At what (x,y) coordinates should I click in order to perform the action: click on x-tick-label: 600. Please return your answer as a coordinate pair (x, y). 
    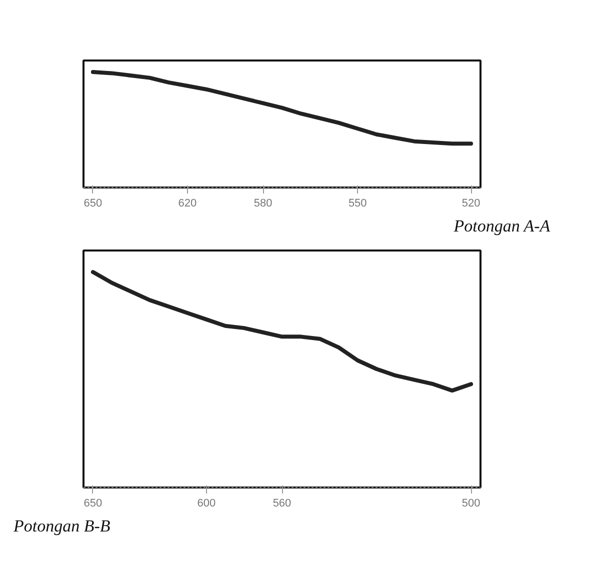
    Looking at the image, I should click on (206, 504).